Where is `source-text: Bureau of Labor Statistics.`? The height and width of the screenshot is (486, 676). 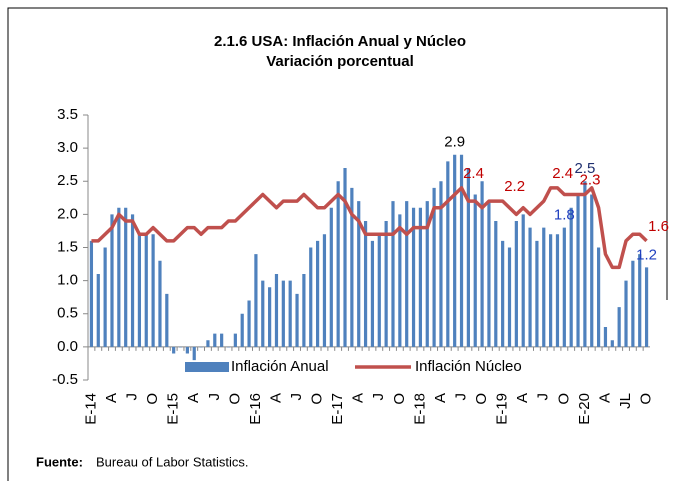 source-text: Bureau of Labor Statistics. is located at coordinates (172, 461).